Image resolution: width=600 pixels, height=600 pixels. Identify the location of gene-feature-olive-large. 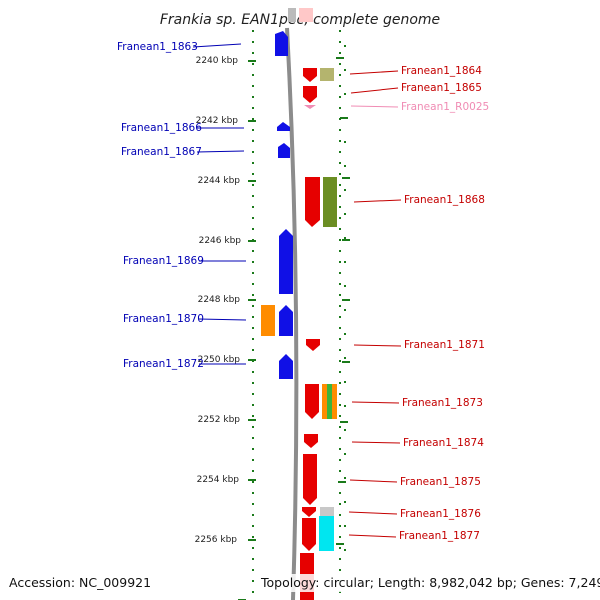
(330, 202).